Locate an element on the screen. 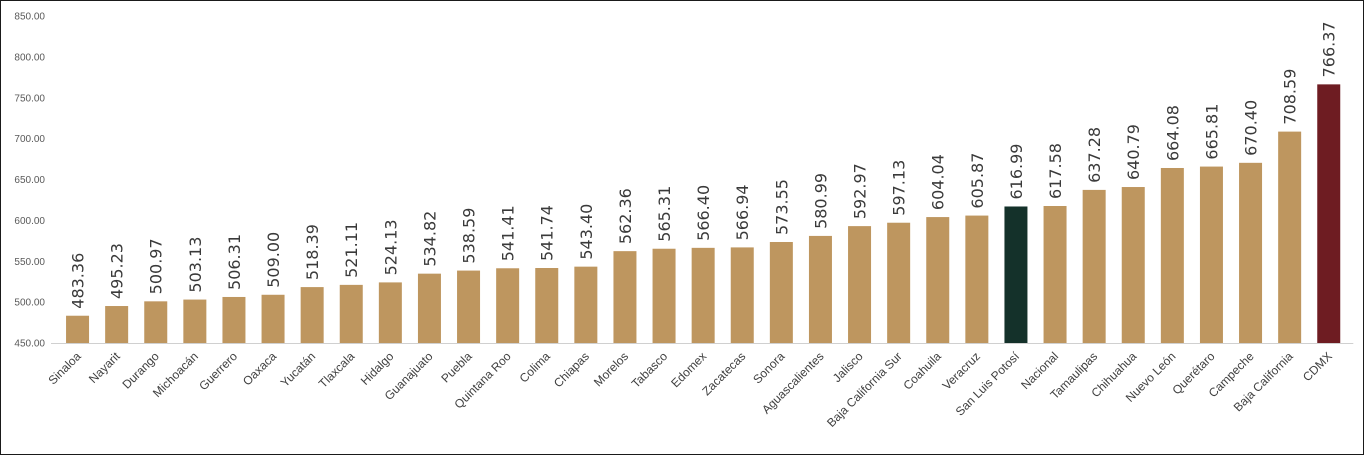  bar-michoac-n is located at coordinates (195, 321).